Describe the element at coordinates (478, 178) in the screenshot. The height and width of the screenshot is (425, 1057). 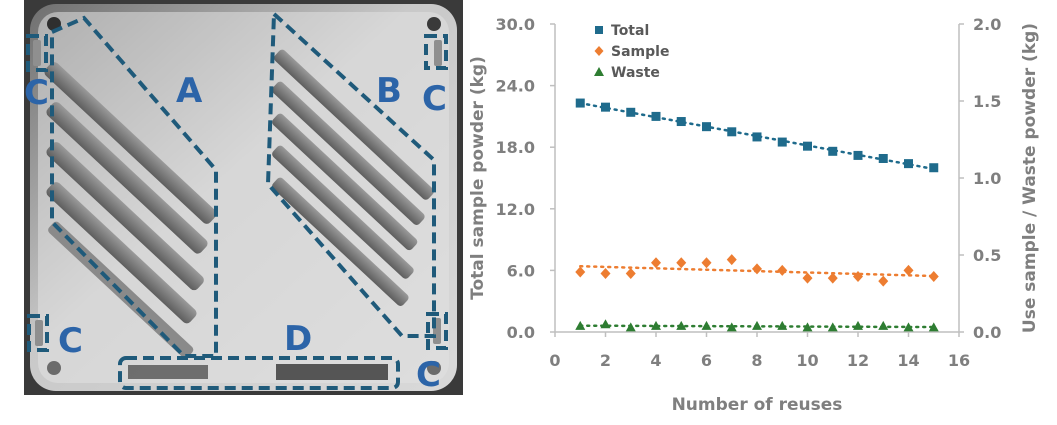
I see `y-axis-left-title: Total sample powder (kg)` at that location.